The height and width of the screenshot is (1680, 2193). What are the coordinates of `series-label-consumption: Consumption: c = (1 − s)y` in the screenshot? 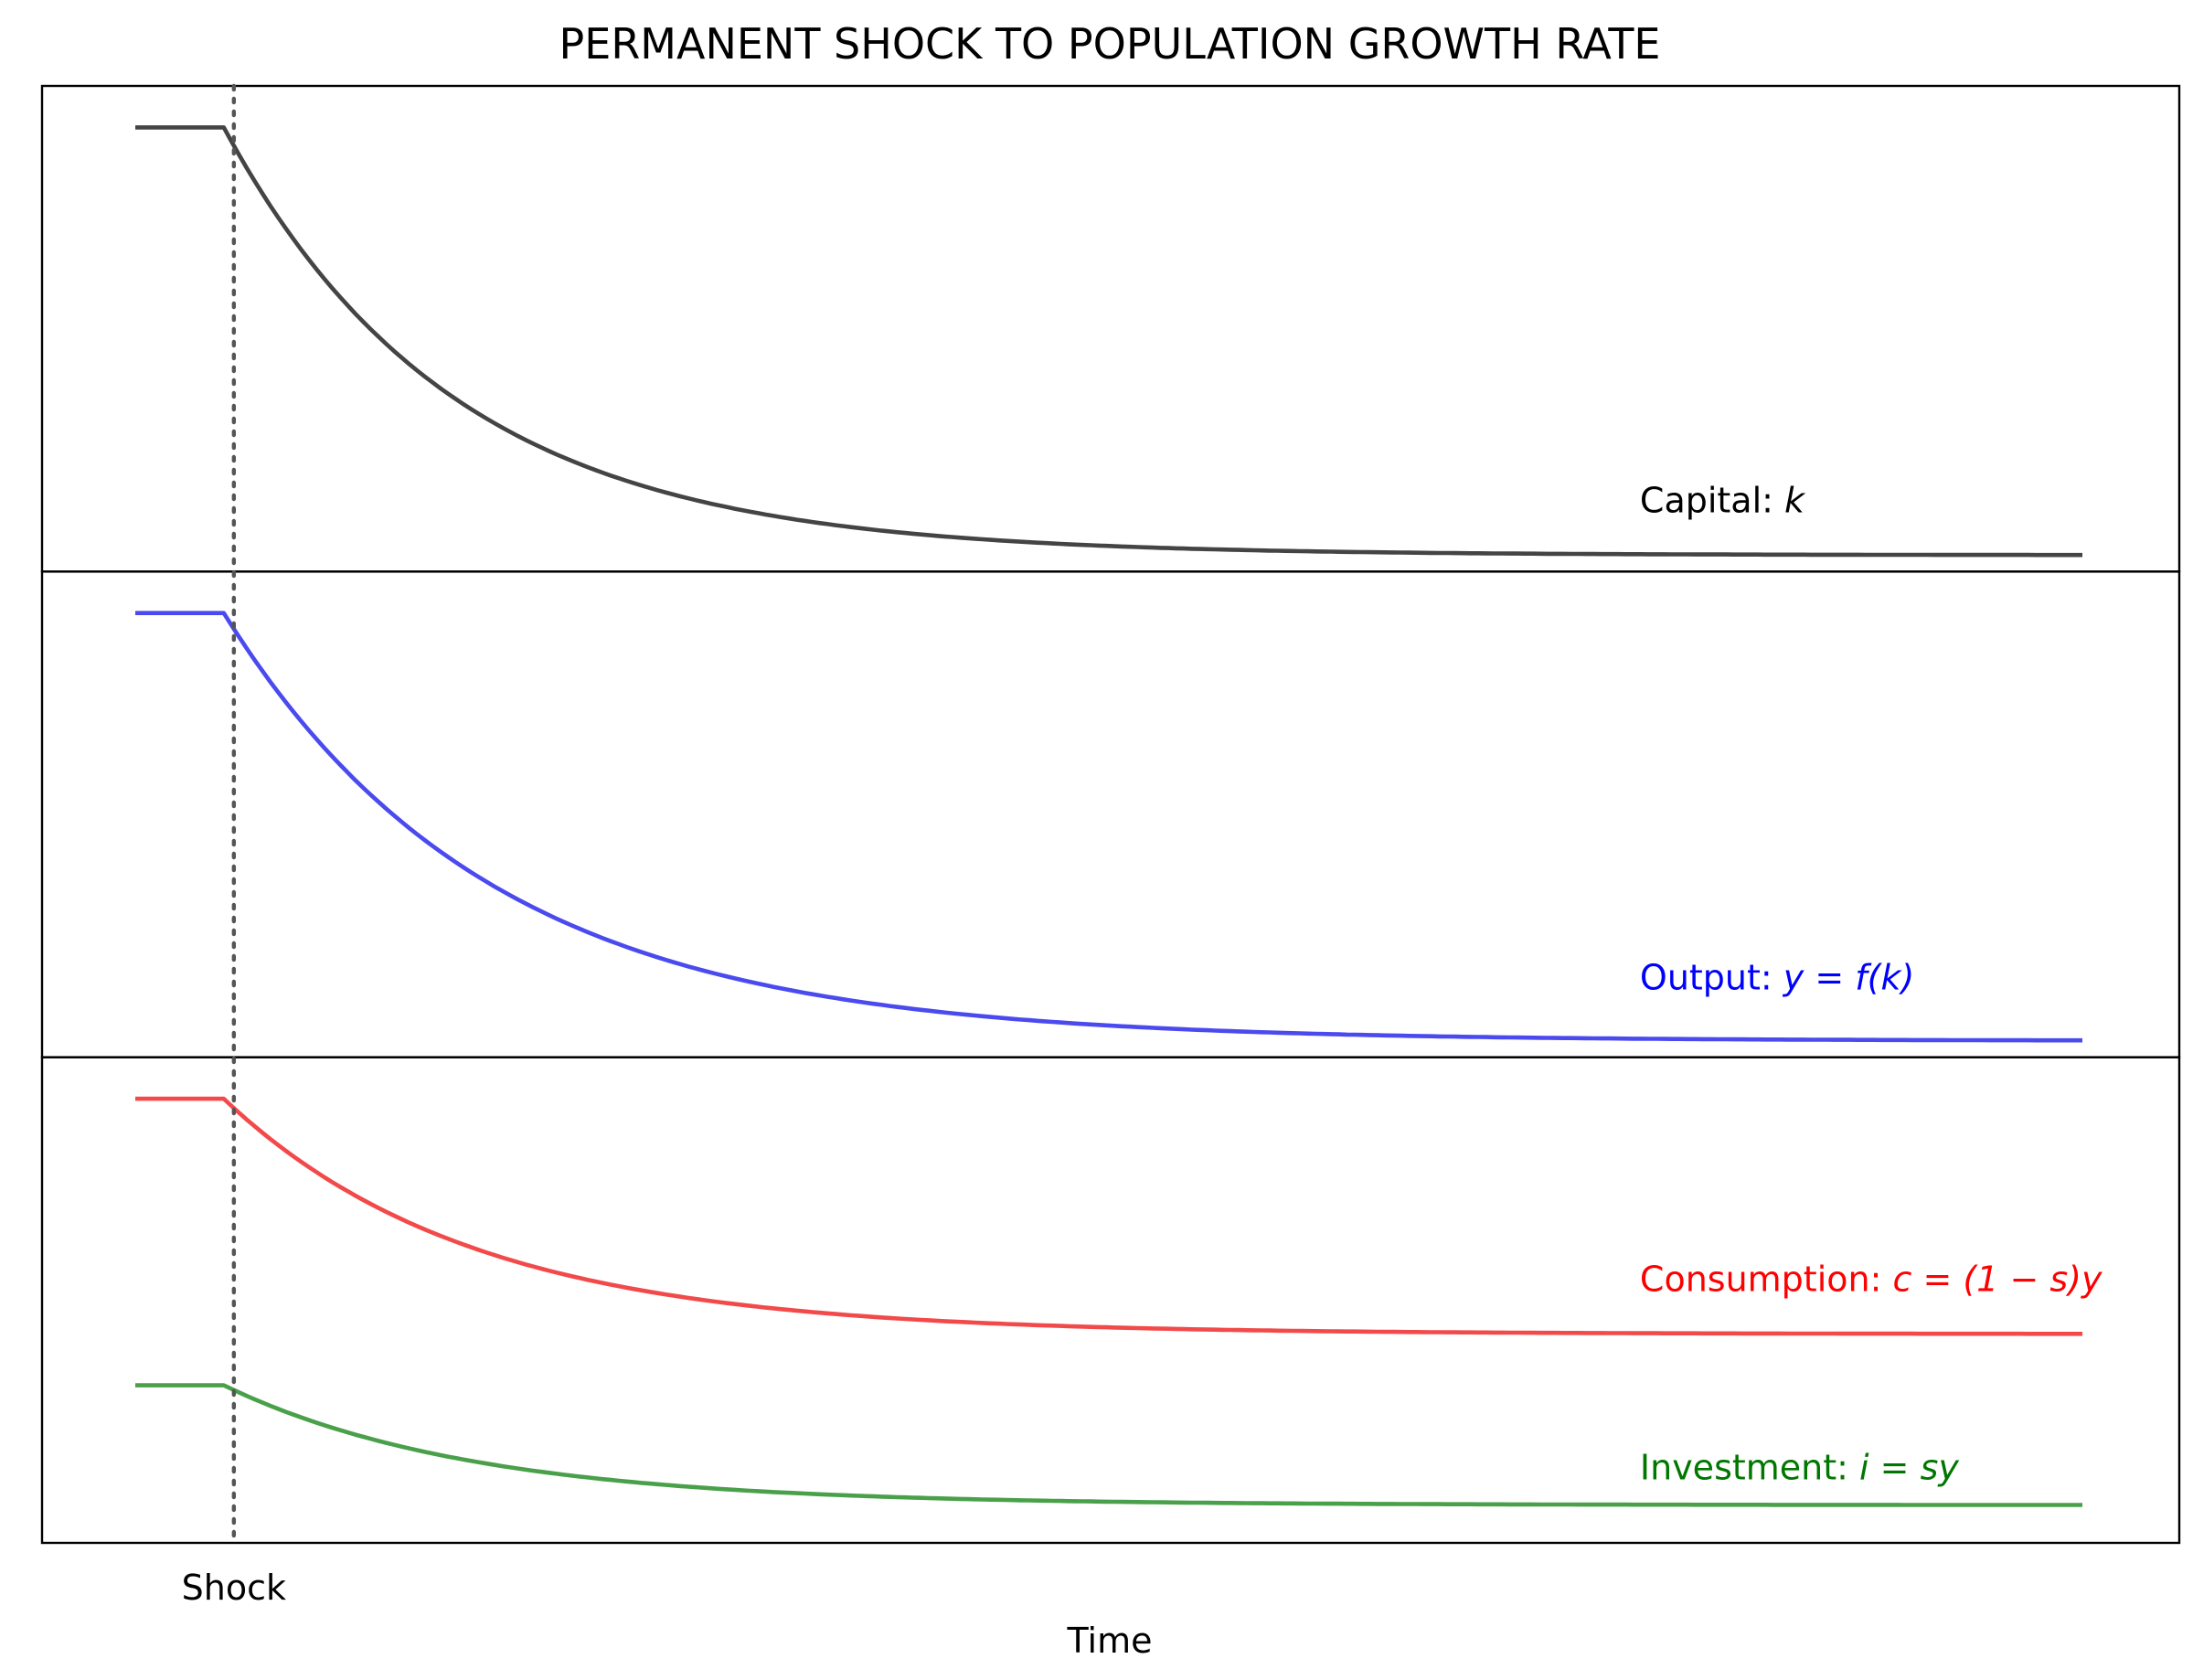 It's located at (1871, 1280).